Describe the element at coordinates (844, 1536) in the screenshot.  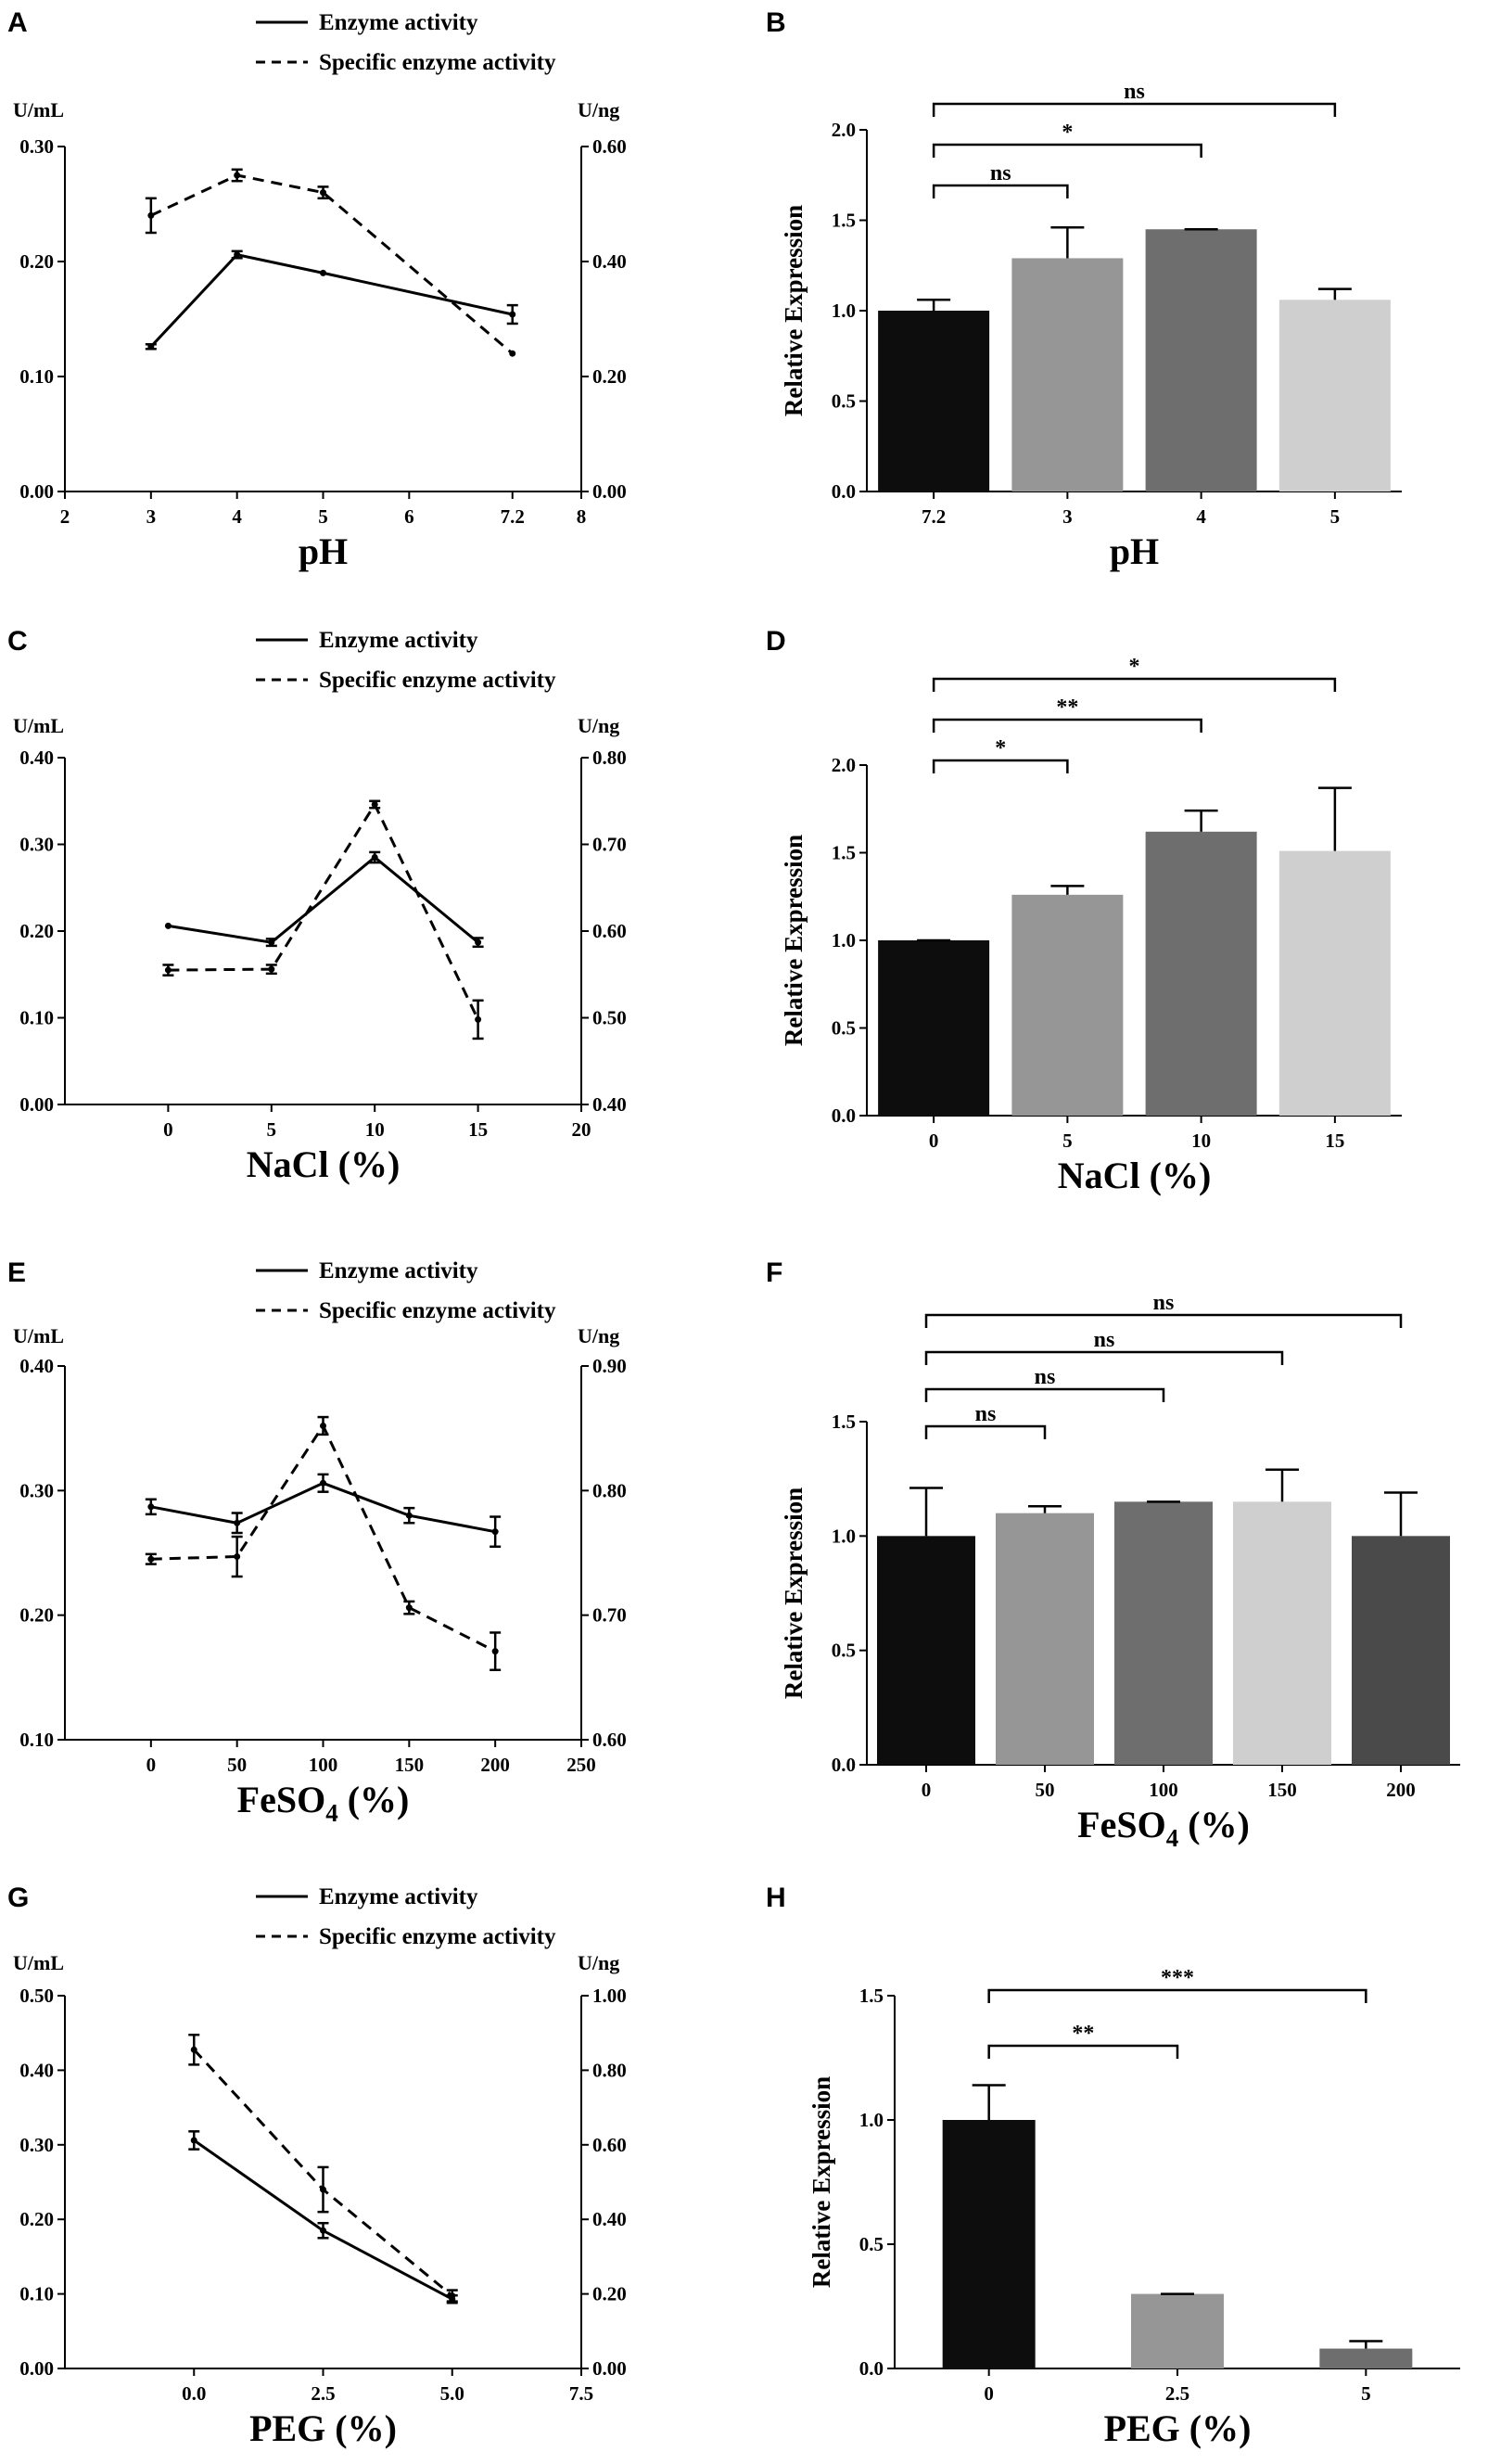
I see `y-tick-label: 1.0` at that location.